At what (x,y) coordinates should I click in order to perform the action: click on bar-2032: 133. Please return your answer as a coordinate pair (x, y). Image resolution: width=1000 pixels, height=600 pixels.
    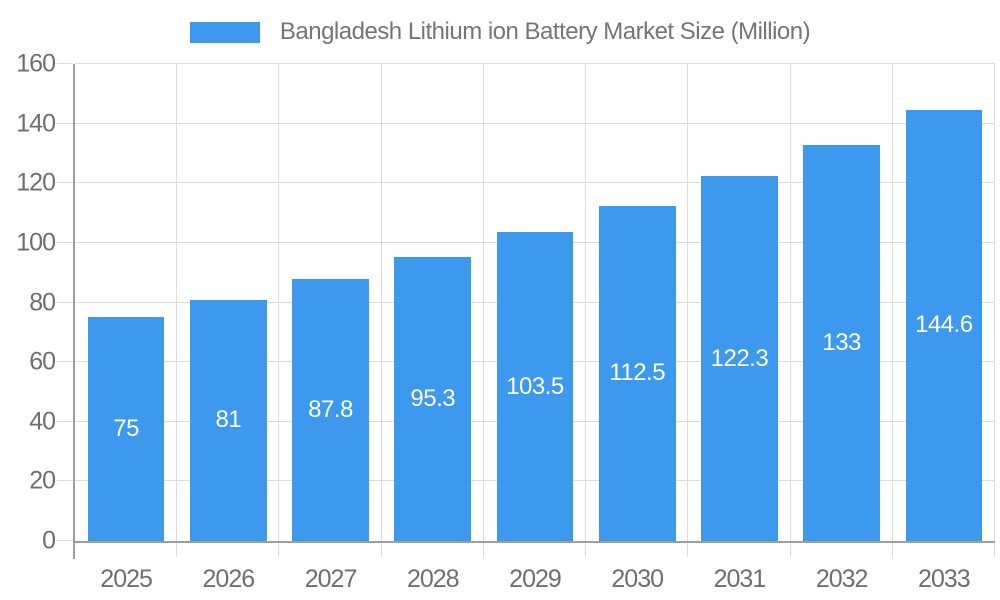
    Looking at the image, I should click on (841, 342).